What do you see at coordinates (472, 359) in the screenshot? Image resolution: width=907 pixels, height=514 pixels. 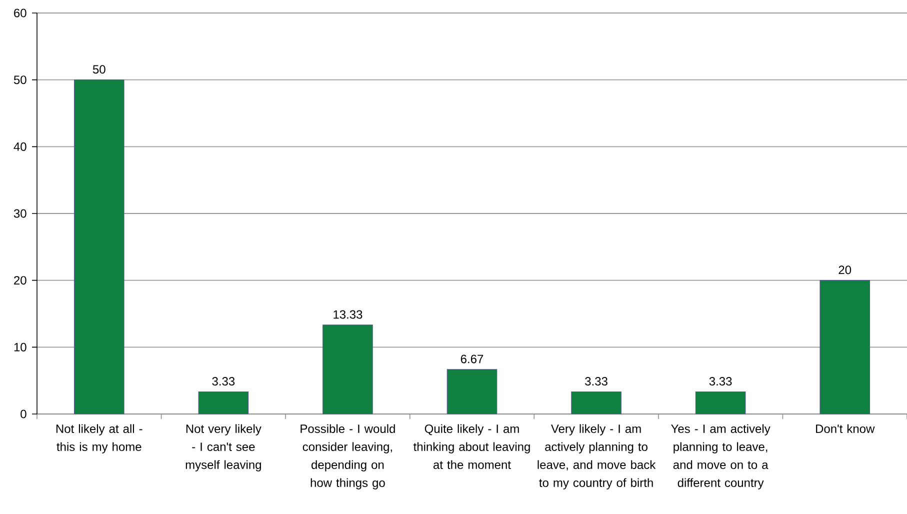 I see `data-label: 6.67` at bounding box center [472, 359].